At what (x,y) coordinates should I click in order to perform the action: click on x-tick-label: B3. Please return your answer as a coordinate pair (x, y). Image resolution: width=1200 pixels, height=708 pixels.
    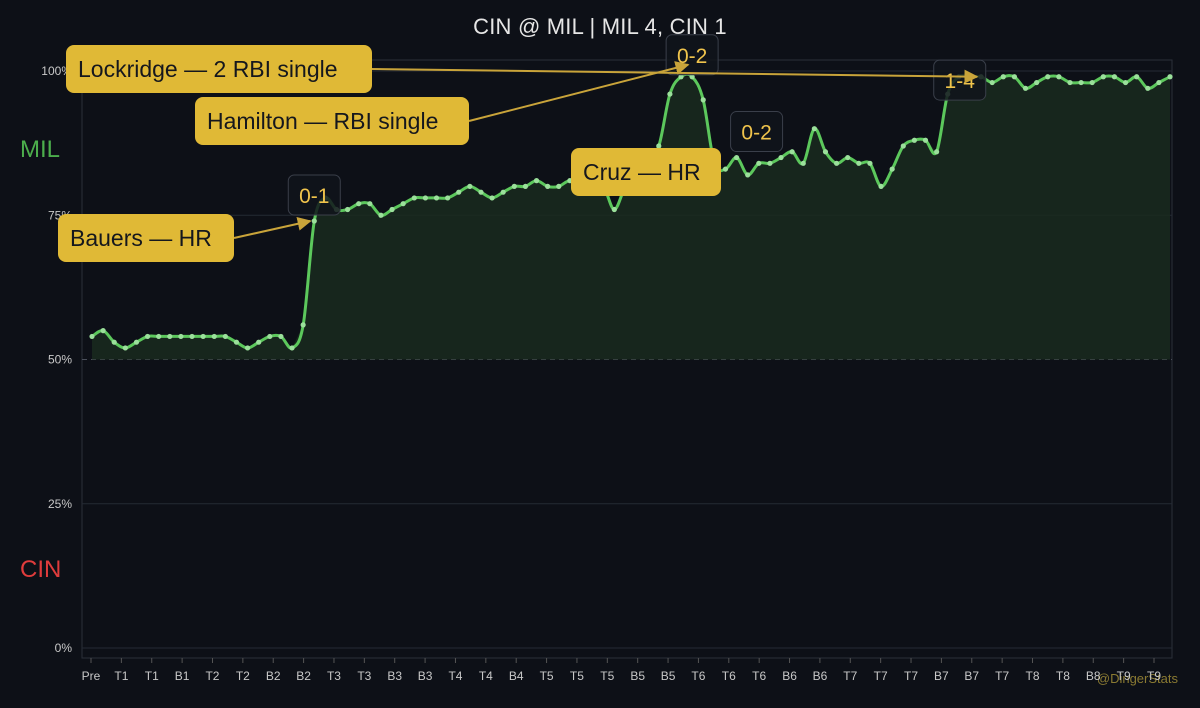
    Looking at the image, I should click on (425, 676).